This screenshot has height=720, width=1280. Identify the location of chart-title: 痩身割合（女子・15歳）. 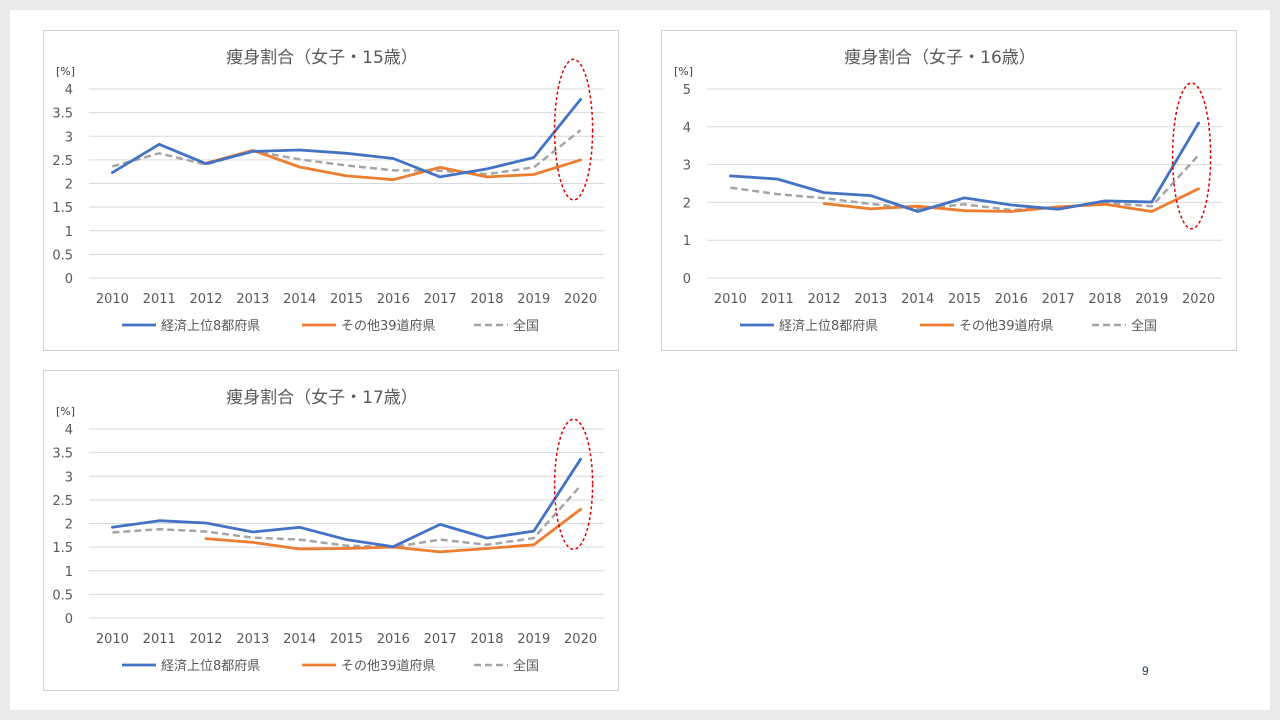
(322, 58).